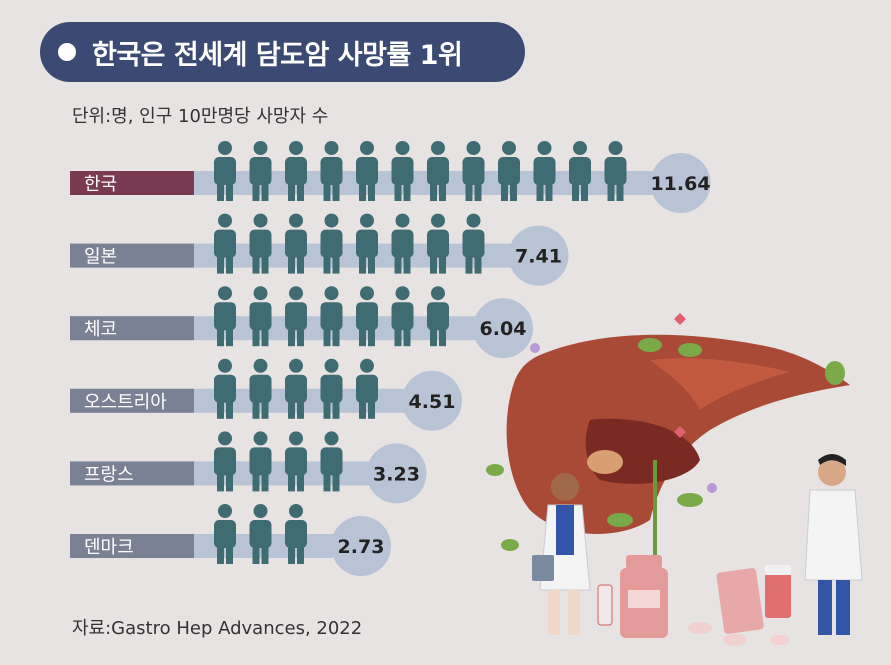 Image resolution: width=891 pixels, height=665 pixels. What do you see at coordinates (125, 402) in the screenshot?
I see `category-label: 오스트리아` at bounding box center [125, 402].